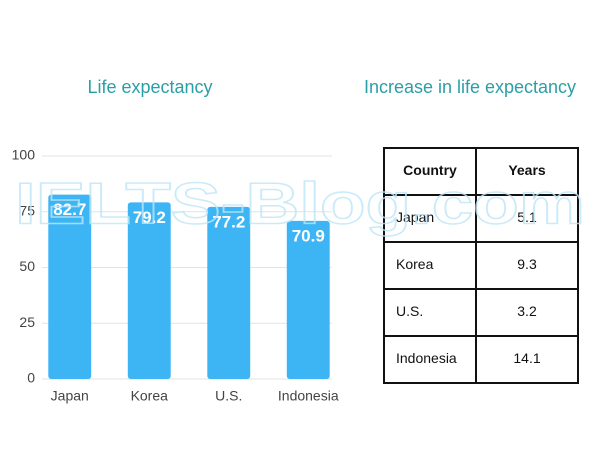  I want to click on value-label: 82.7, so click(69, 209).